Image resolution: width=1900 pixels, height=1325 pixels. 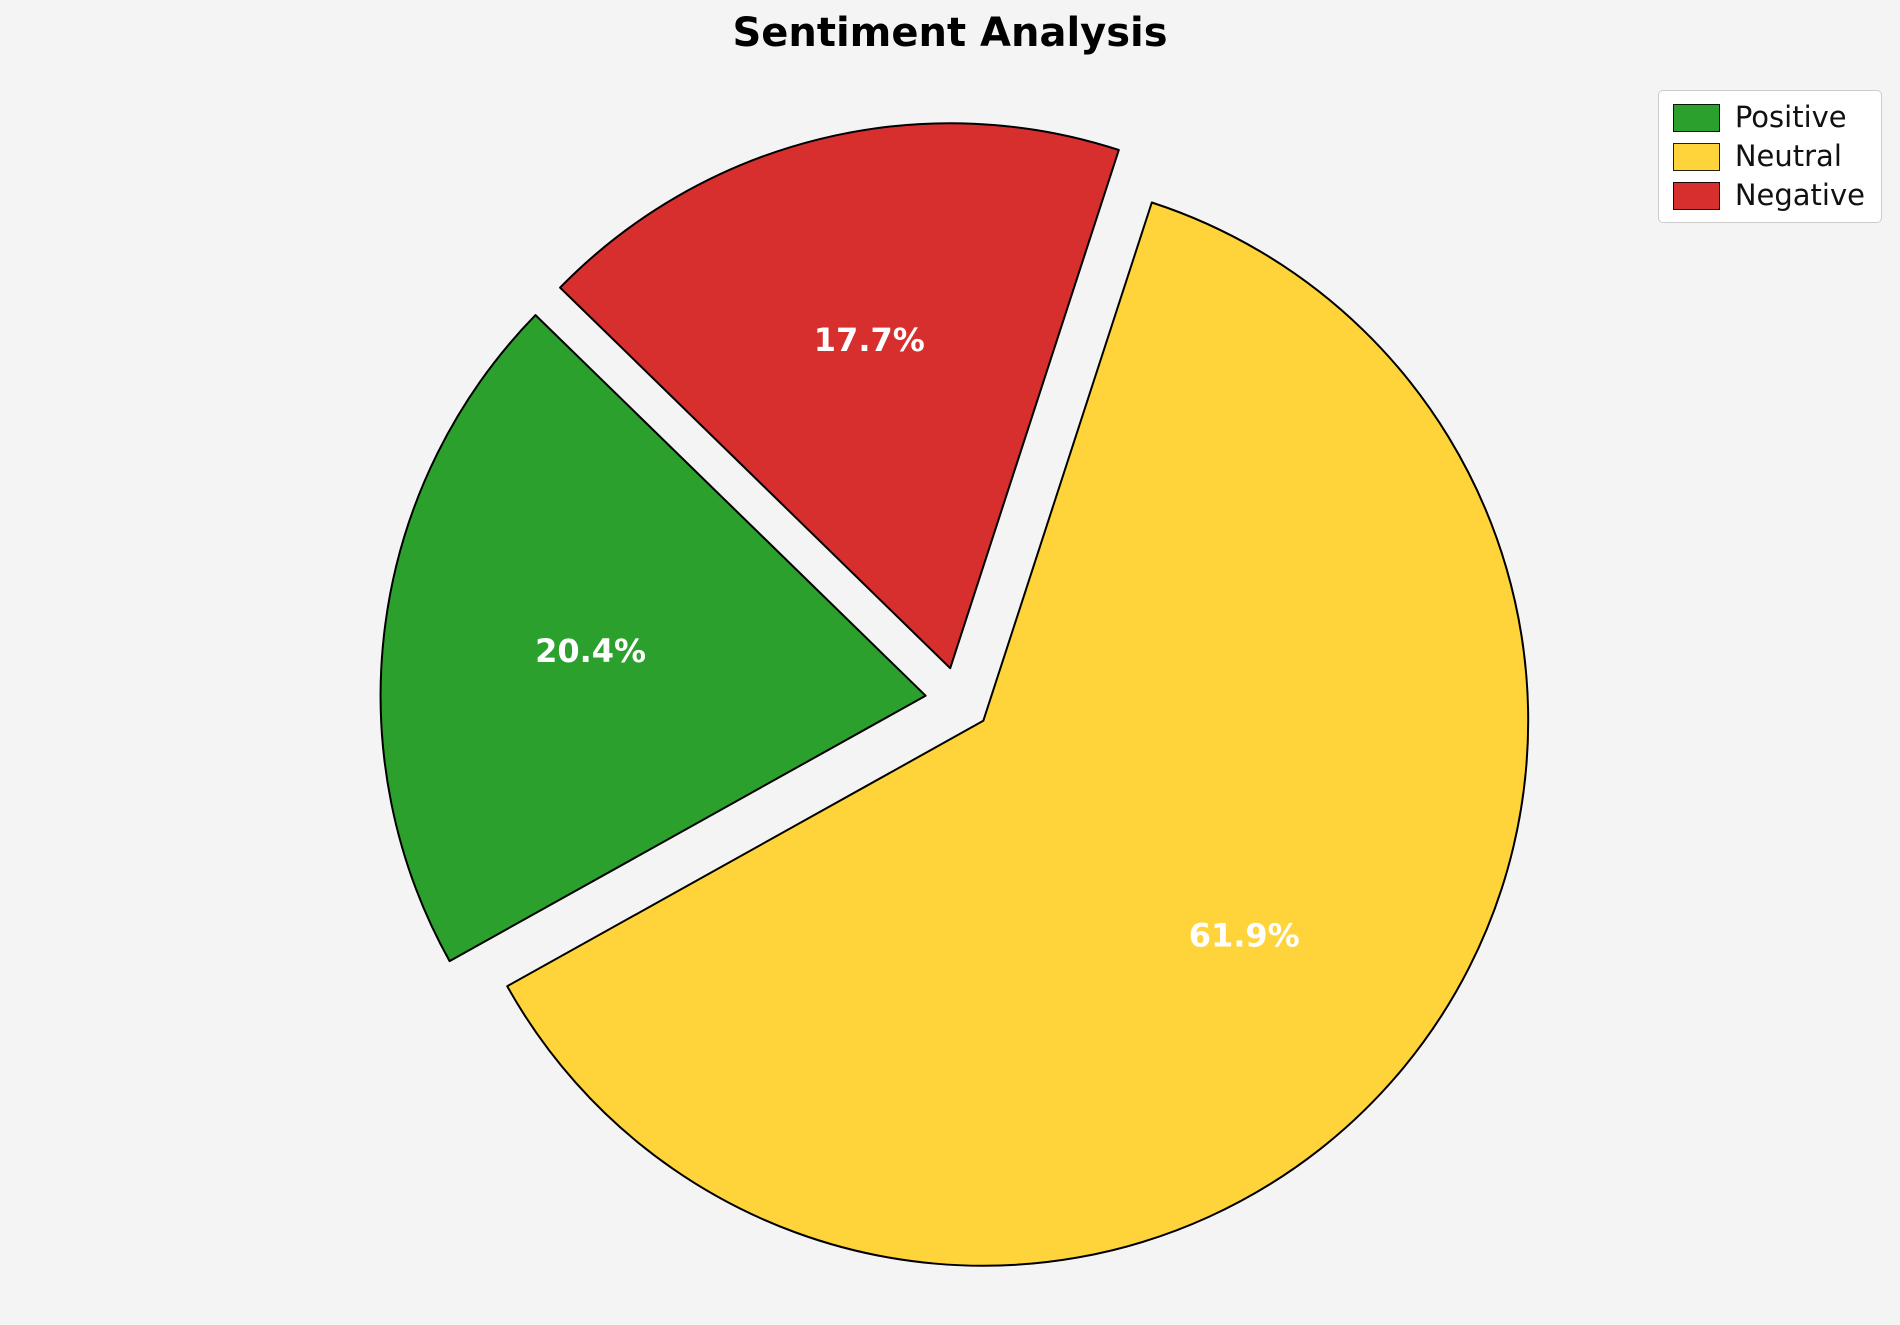 I want to click on slice-label-positive: 20.4%, so click(x=590, y=651).